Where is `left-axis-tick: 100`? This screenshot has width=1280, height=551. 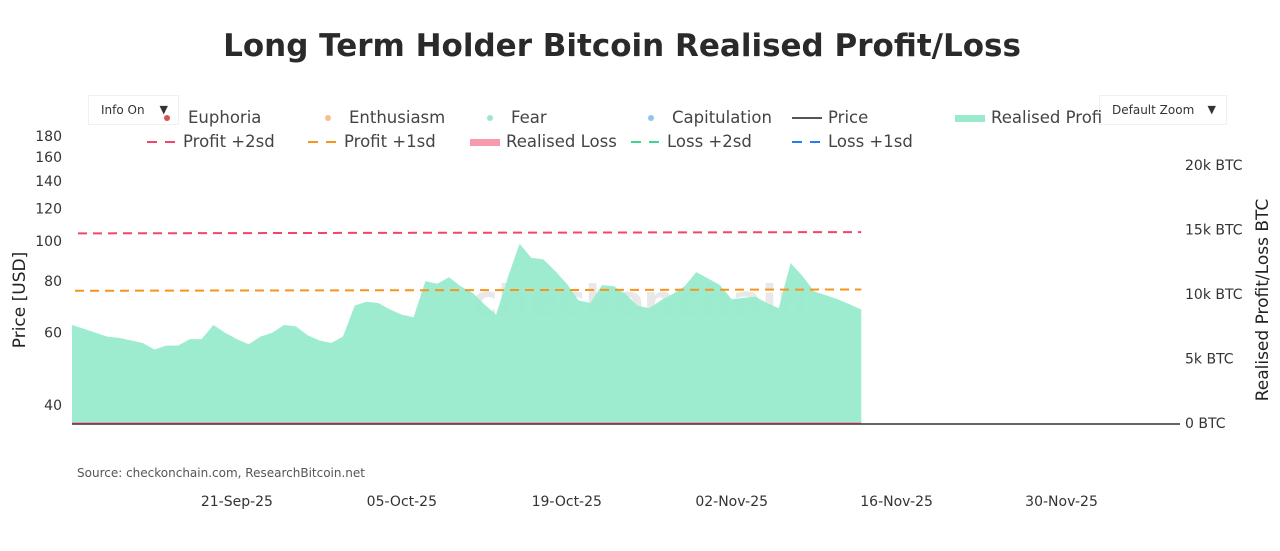
left-axis-tick: 100 is located at coordinates (48, 242).